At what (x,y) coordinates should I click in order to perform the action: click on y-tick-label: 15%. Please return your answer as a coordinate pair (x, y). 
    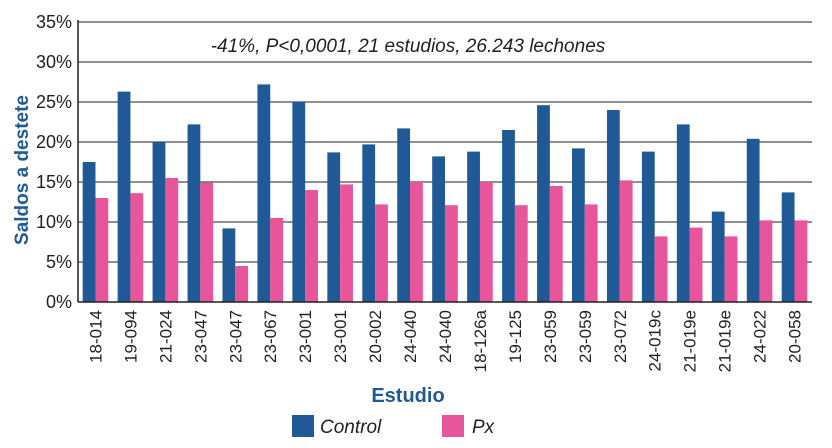
    Looking at the image, I should click on (54, 182).